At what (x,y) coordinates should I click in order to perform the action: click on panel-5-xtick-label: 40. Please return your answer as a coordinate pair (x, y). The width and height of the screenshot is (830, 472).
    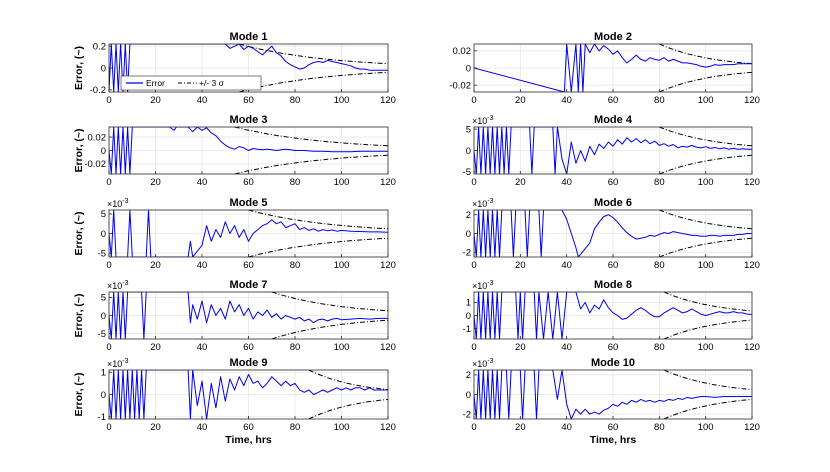
    Looking at the image, I should click on (202, 265).